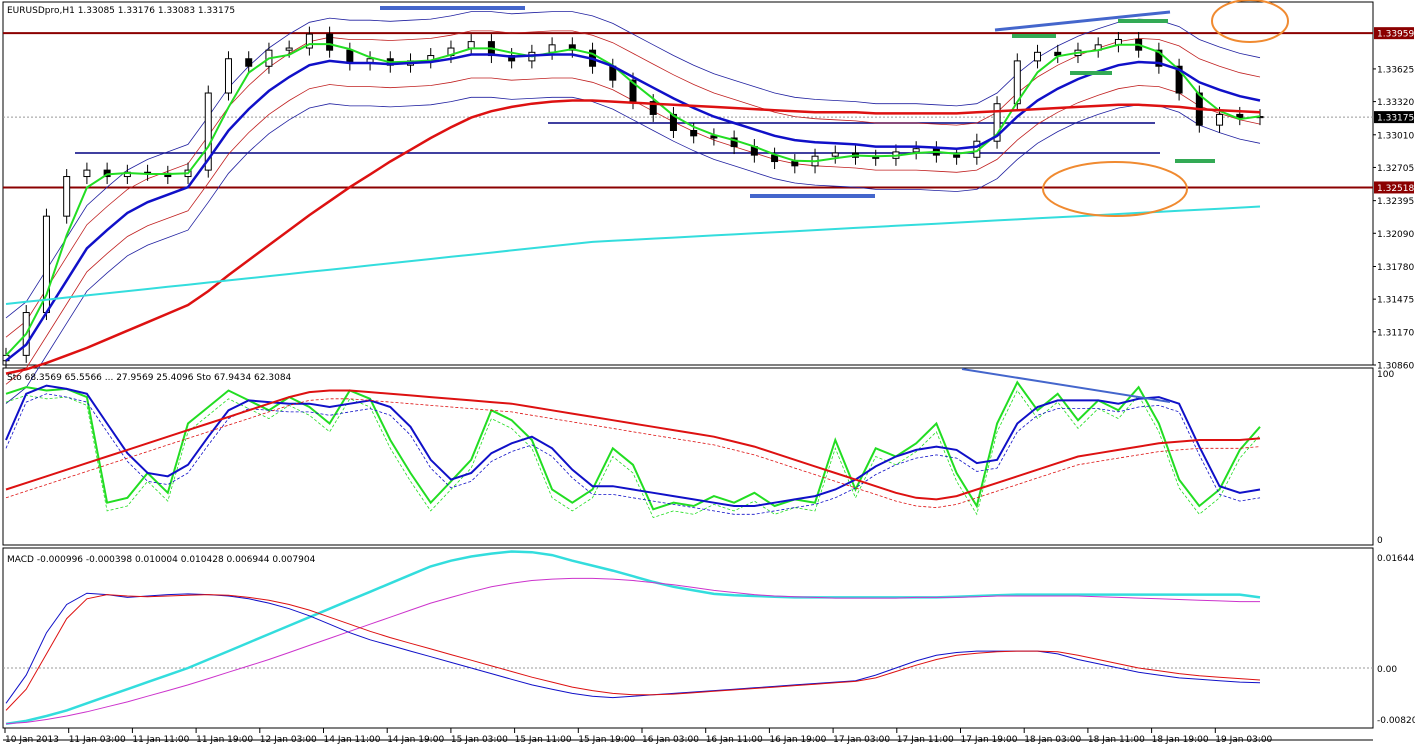 The height and width of the screenshot is (752, 1415). I want to click on macd-tick-top: 0.016445, so click(1396, 559).